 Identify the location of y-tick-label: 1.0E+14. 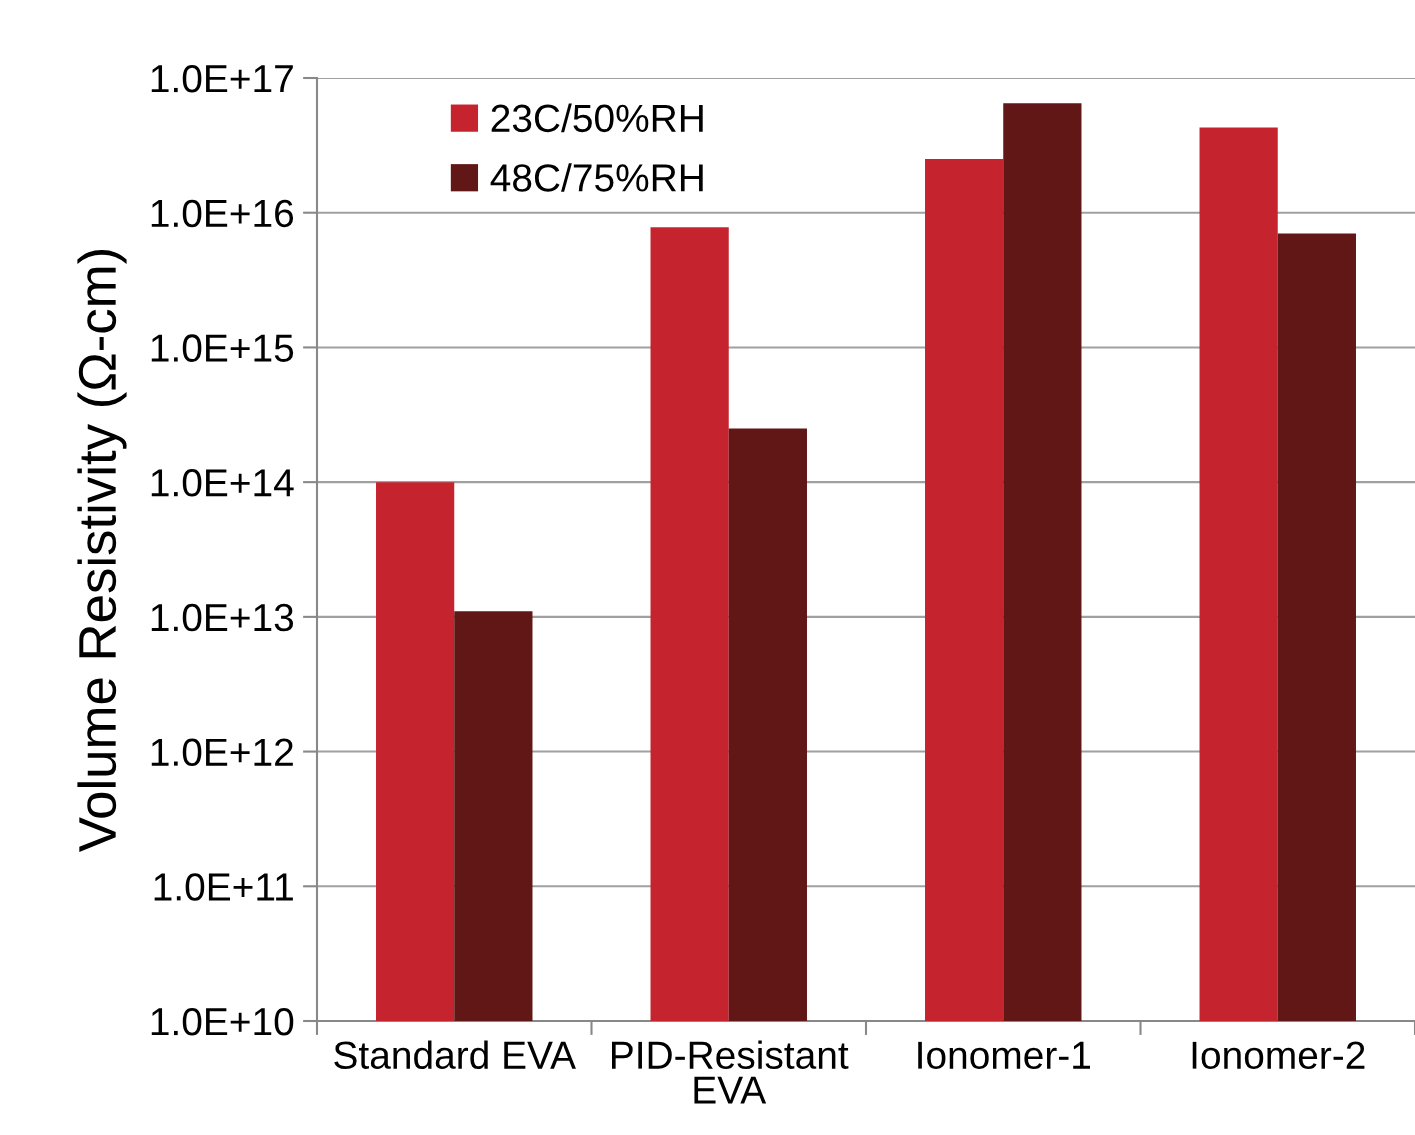
(222, 483).